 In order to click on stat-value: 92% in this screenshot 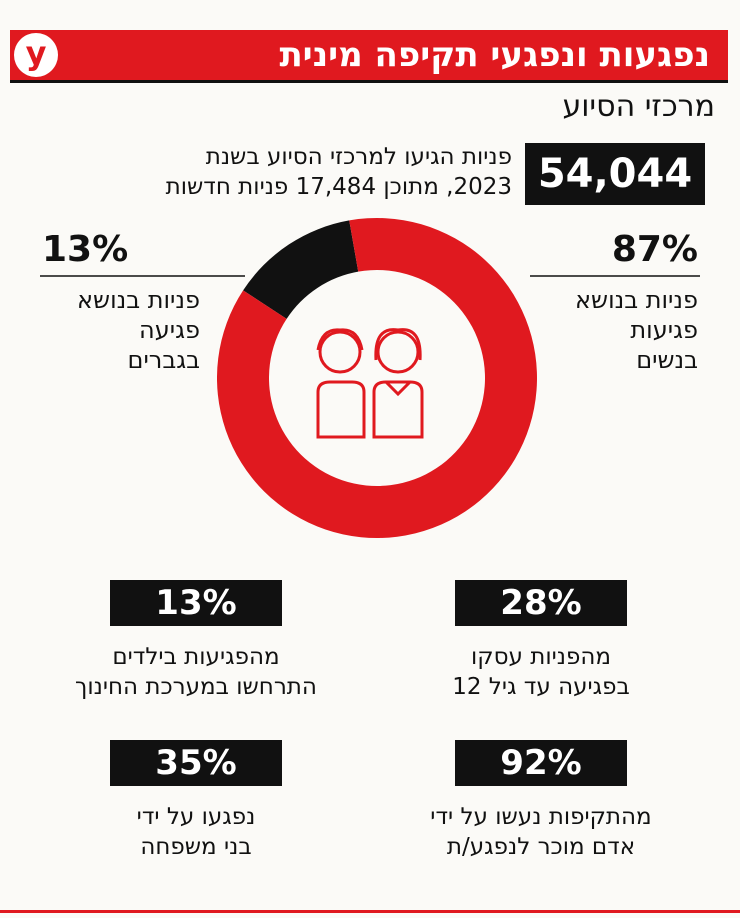, I will do `click(541, 763)`.